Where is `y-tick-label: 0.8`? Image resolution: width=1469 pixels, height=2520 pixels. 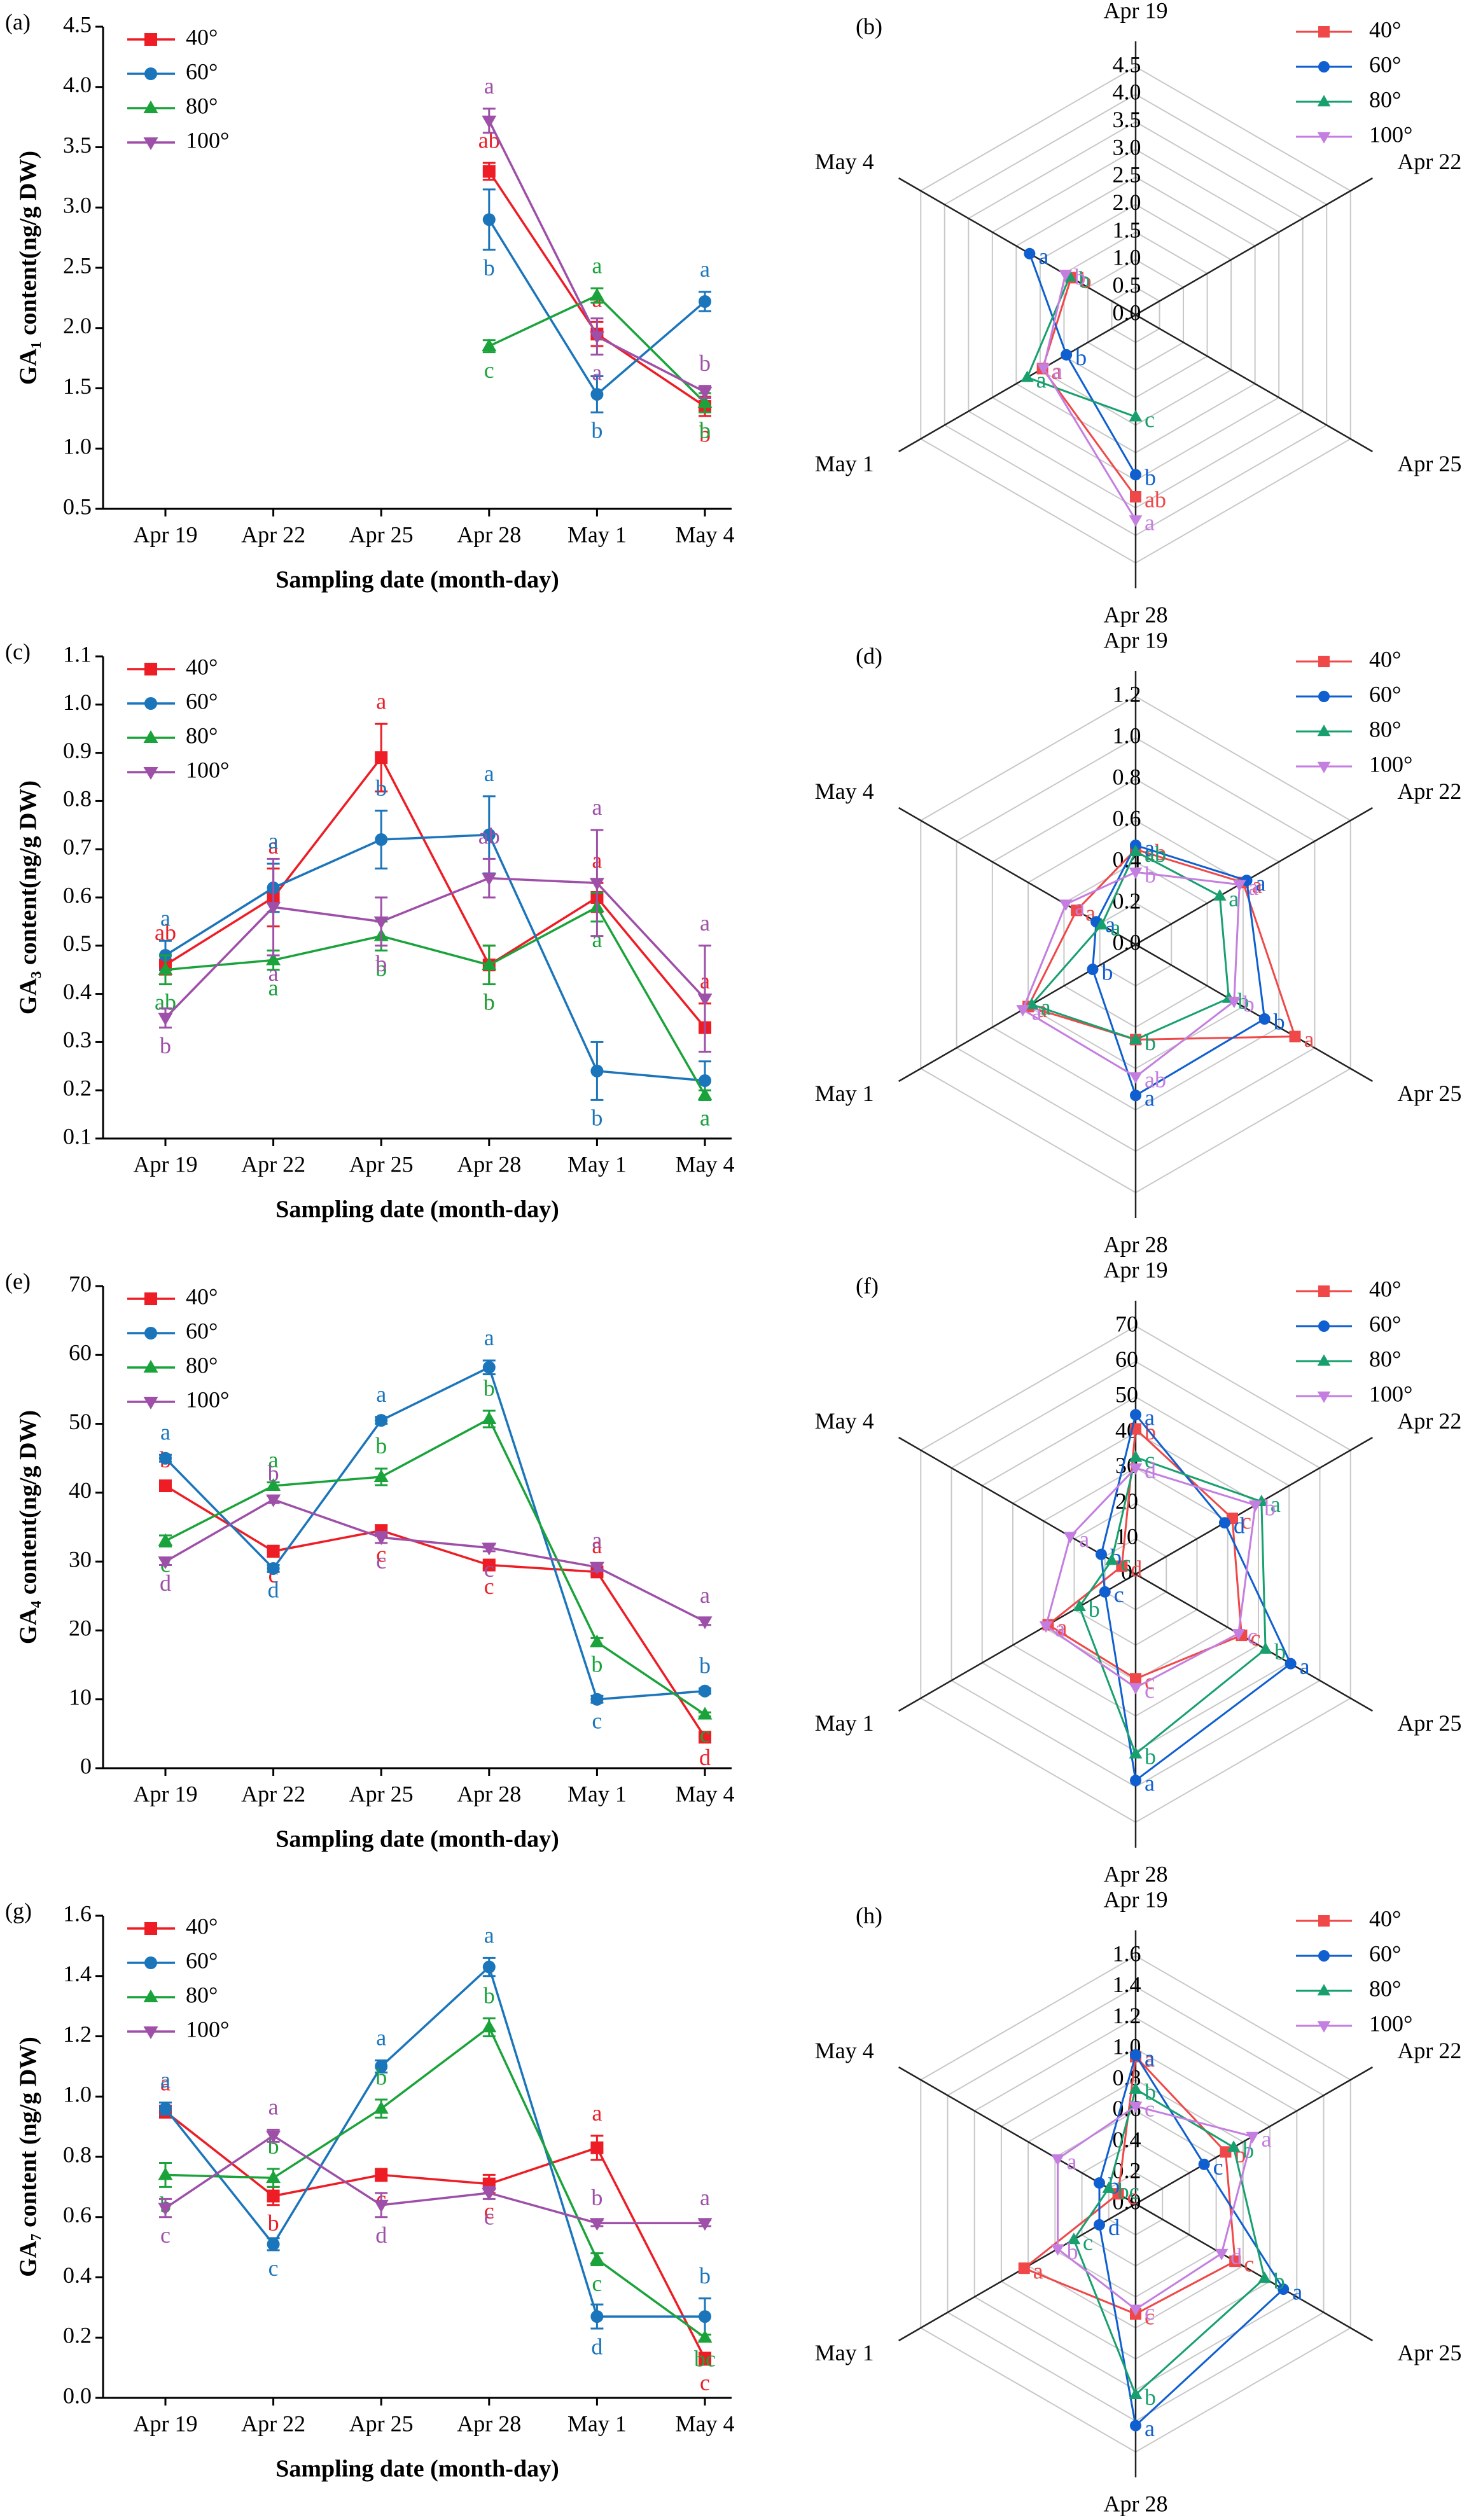
y-tick-label: 0.8 is located at coordinates (77, 799).